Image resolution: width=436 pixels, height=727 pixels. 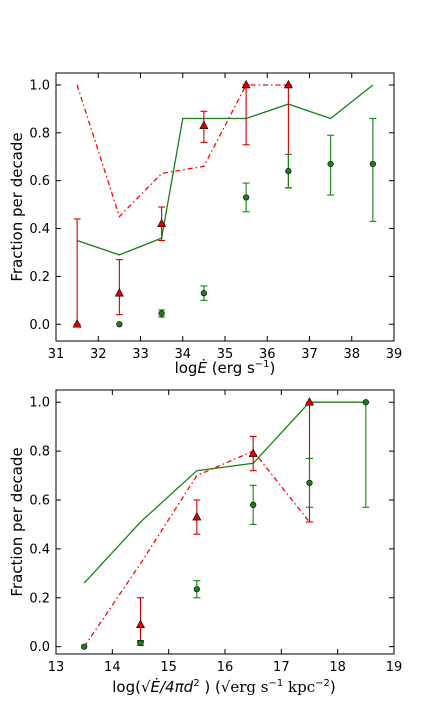 I want to click on top-x-label-log: log, so click(x=186, y=368).